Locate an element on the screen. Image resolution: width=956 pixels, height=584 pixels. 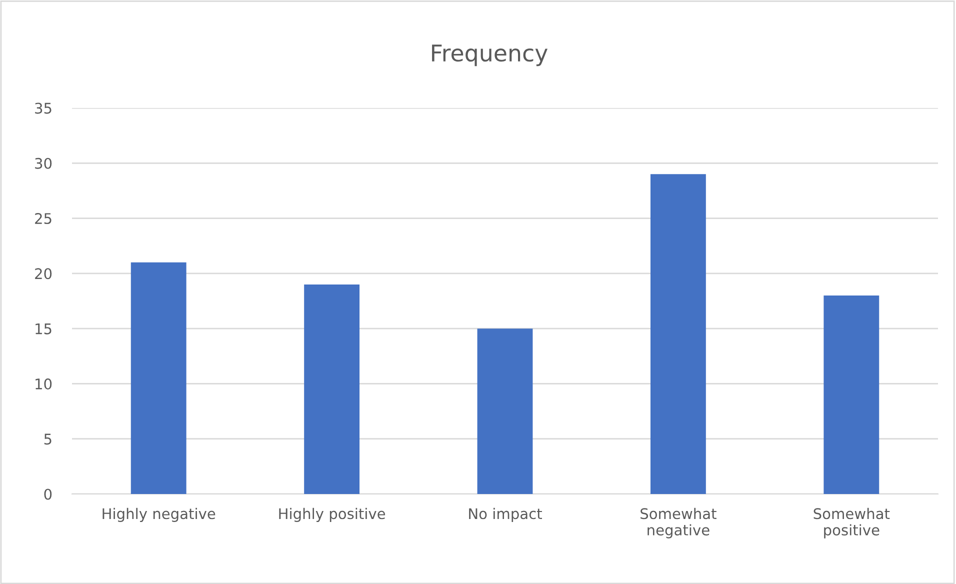
y-tick-label: 5 is located at coordinates (48, 439).